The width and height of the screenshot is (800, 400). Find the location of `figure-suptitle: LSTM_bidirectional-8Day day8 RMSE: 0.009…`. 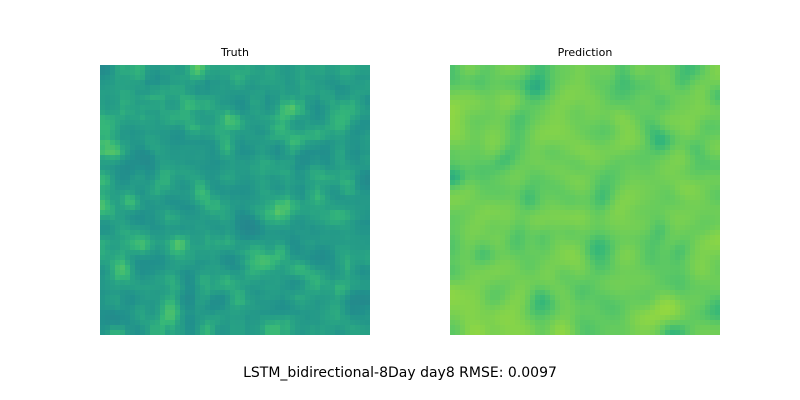

figure-suptitle: LSTM_bidirectional-8Day day8 RMSE: 0.009… is located at coordinates (400, 373).